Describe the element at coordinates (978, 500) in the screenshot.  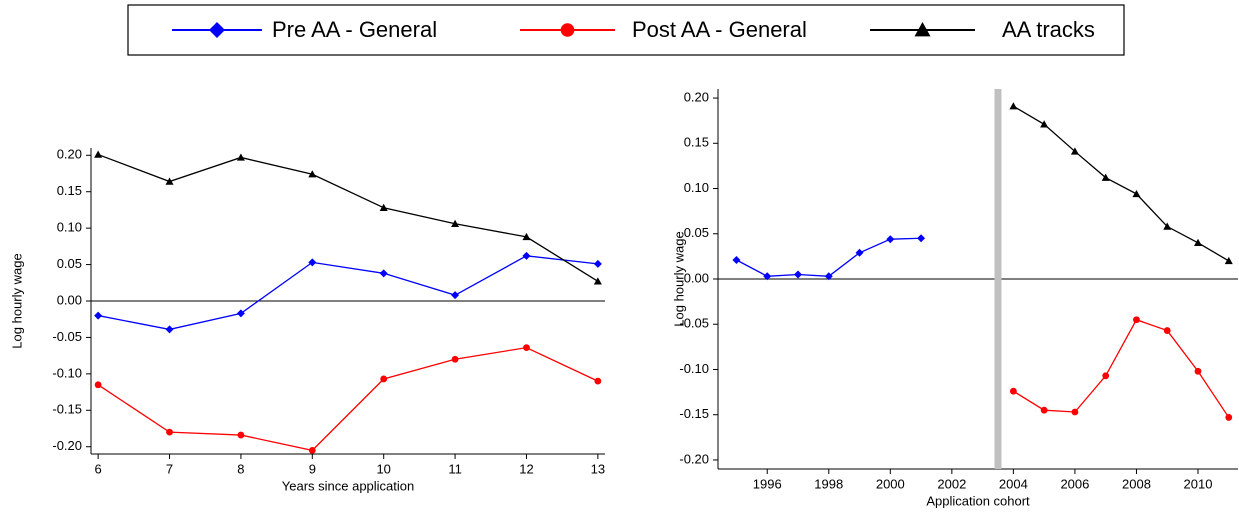
I see `x-axis-title: Application cohort` at that location.